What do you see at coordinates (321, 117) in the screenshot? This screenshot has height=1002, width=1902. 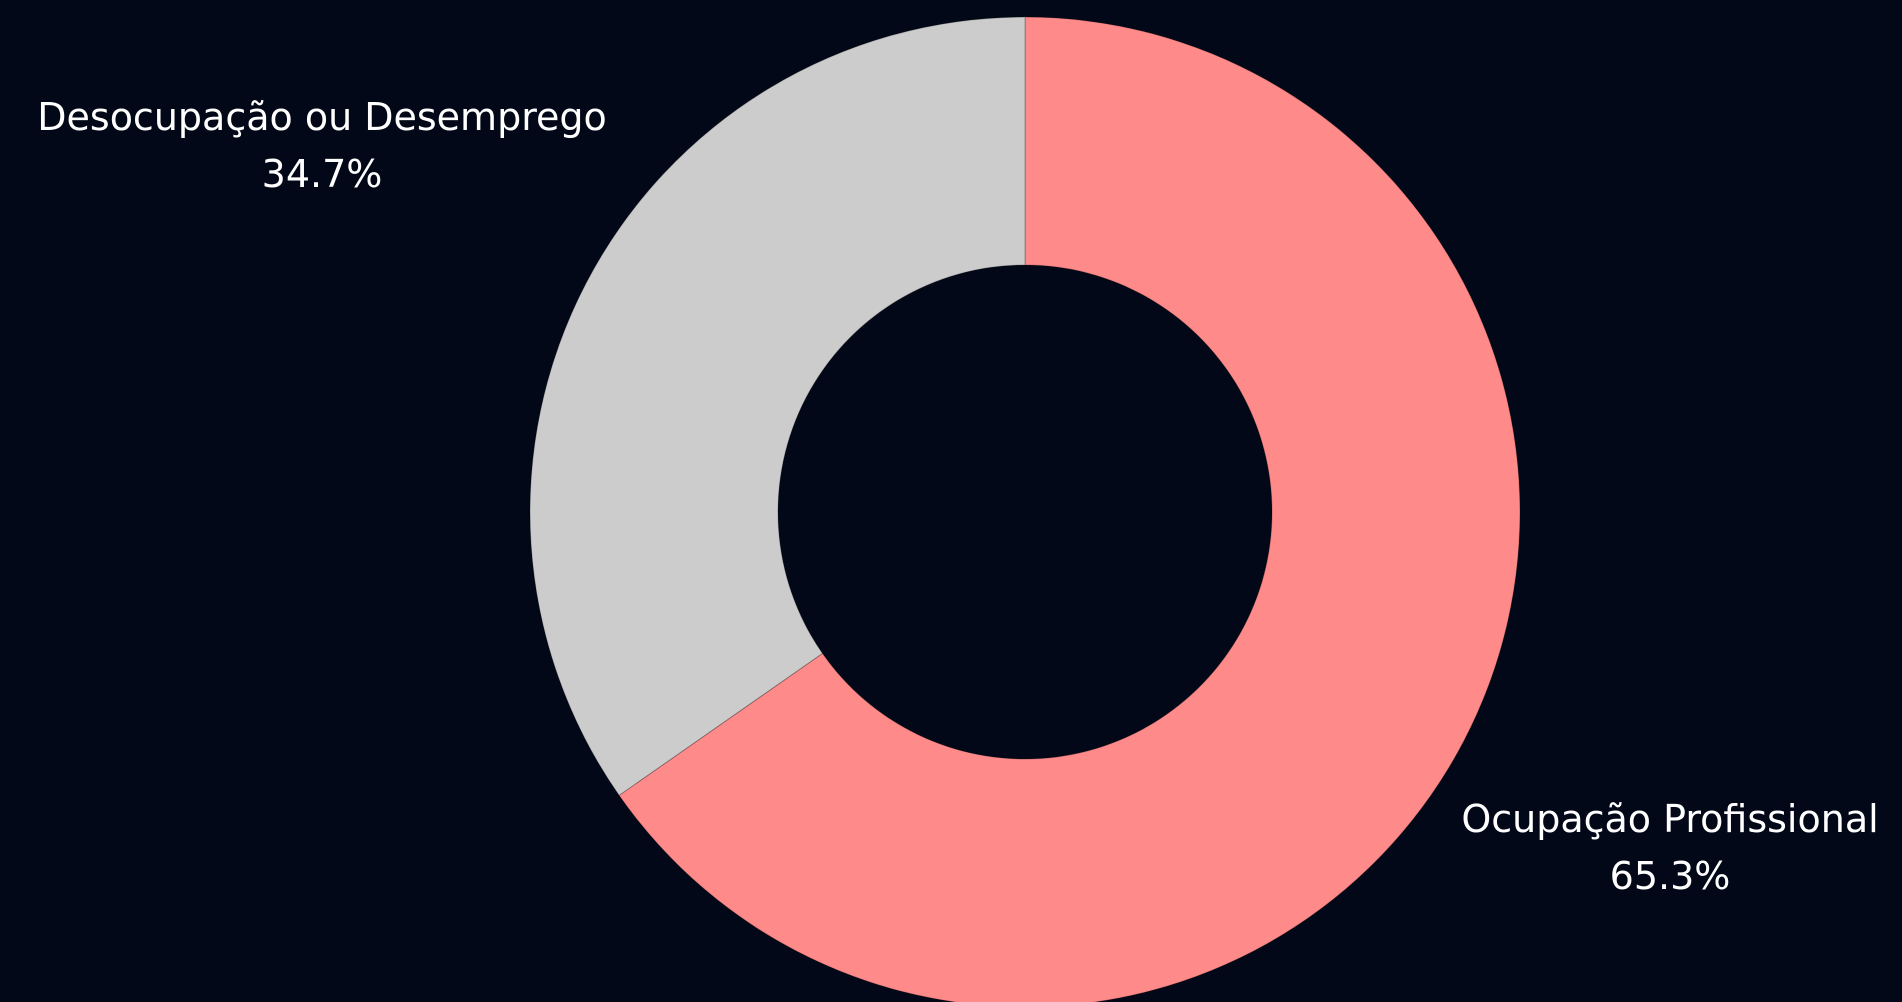 I see `slice-label-1: Desocupação ou Desemprego` at bounding box center [321, 117].